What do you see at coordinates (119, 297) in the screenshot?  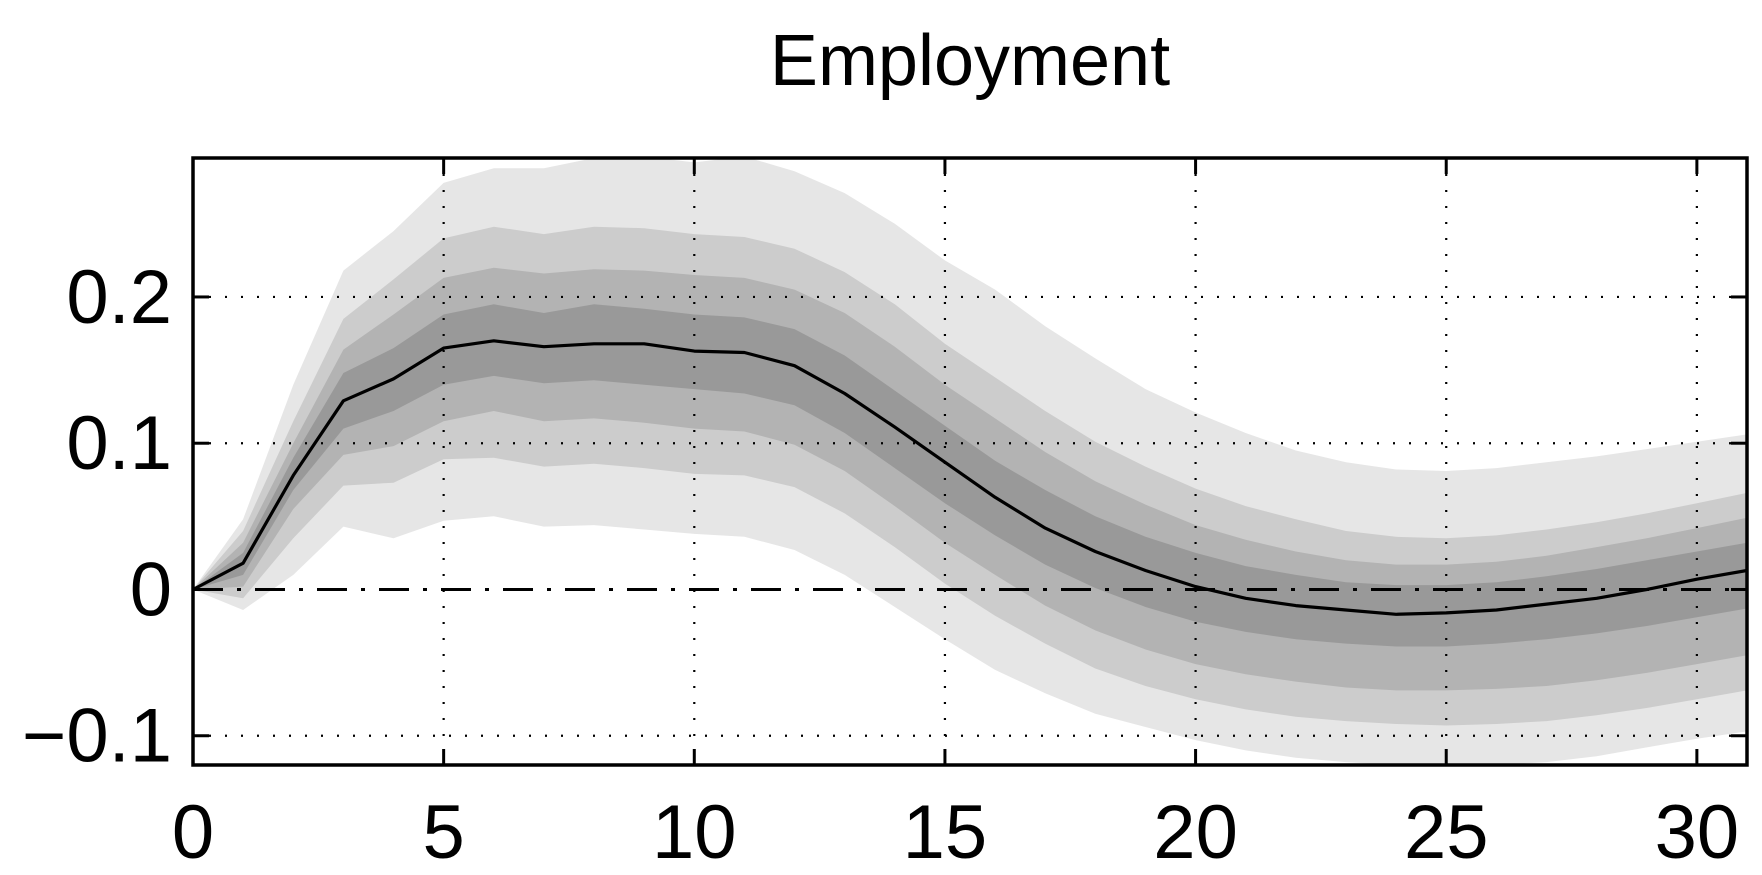 I see `y-tick-label: 0.2` at bounding box center [119, 297].